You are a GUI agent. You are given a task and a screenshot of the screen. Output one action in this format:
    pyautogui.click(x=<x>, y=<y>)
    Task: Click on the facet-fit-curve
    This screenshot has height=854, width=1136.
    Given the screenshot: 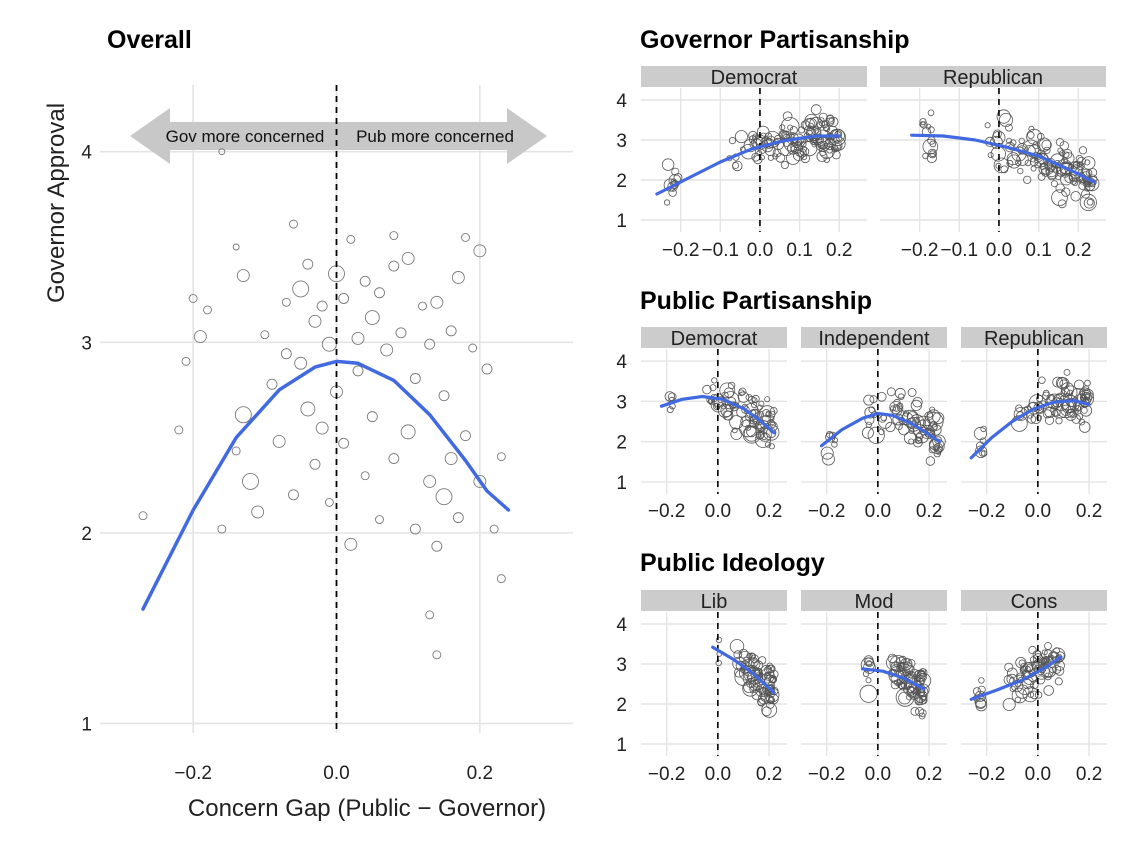 What is the action you would take?
    pyautogui.click(x=743, y=670)
    